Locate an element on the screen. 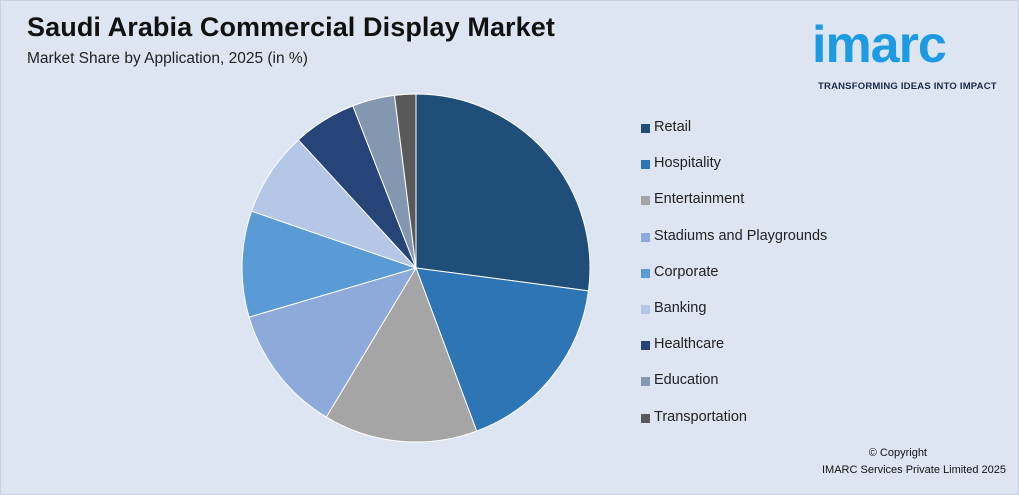 The width and height of the screenshot is (1019, 495). legend-label: Transportation is located at coordinates (700, 417).